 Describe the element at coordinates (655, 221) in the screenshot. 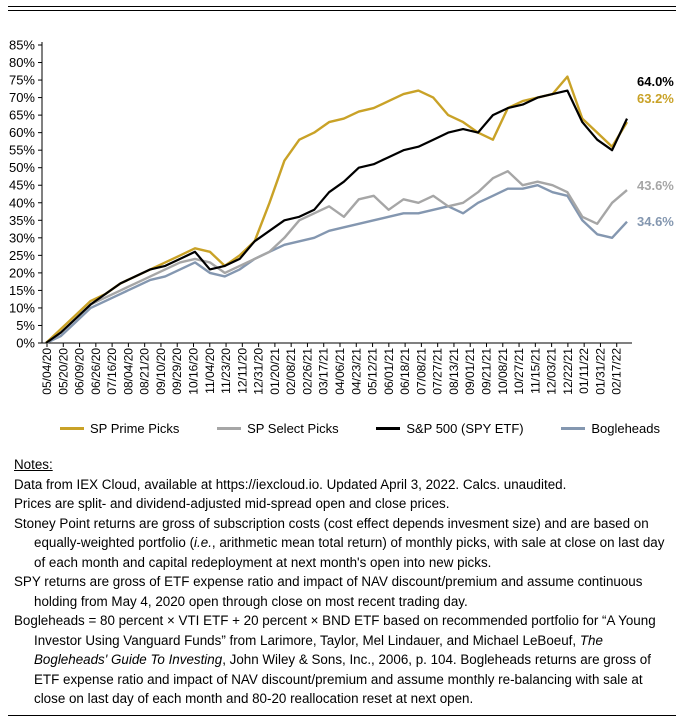

I see `end-label-bogleheads: 34.6%` at that location.